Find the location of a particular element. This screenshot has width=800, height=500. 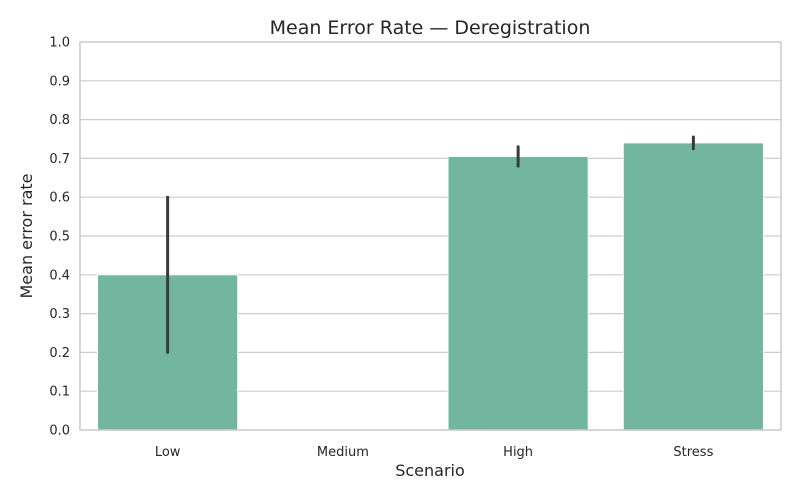

y-tick-label: 0.9 is located at coordinates (59, 81).